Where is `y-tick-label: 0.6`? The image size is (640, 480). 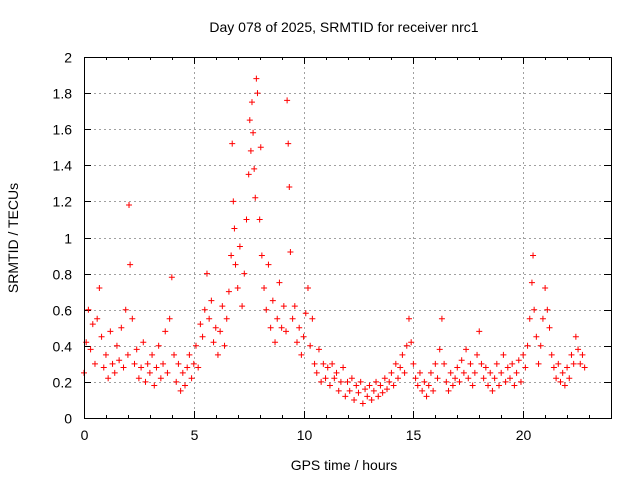
y-tick-label: 0.6 is located at coordinates (63, 311).